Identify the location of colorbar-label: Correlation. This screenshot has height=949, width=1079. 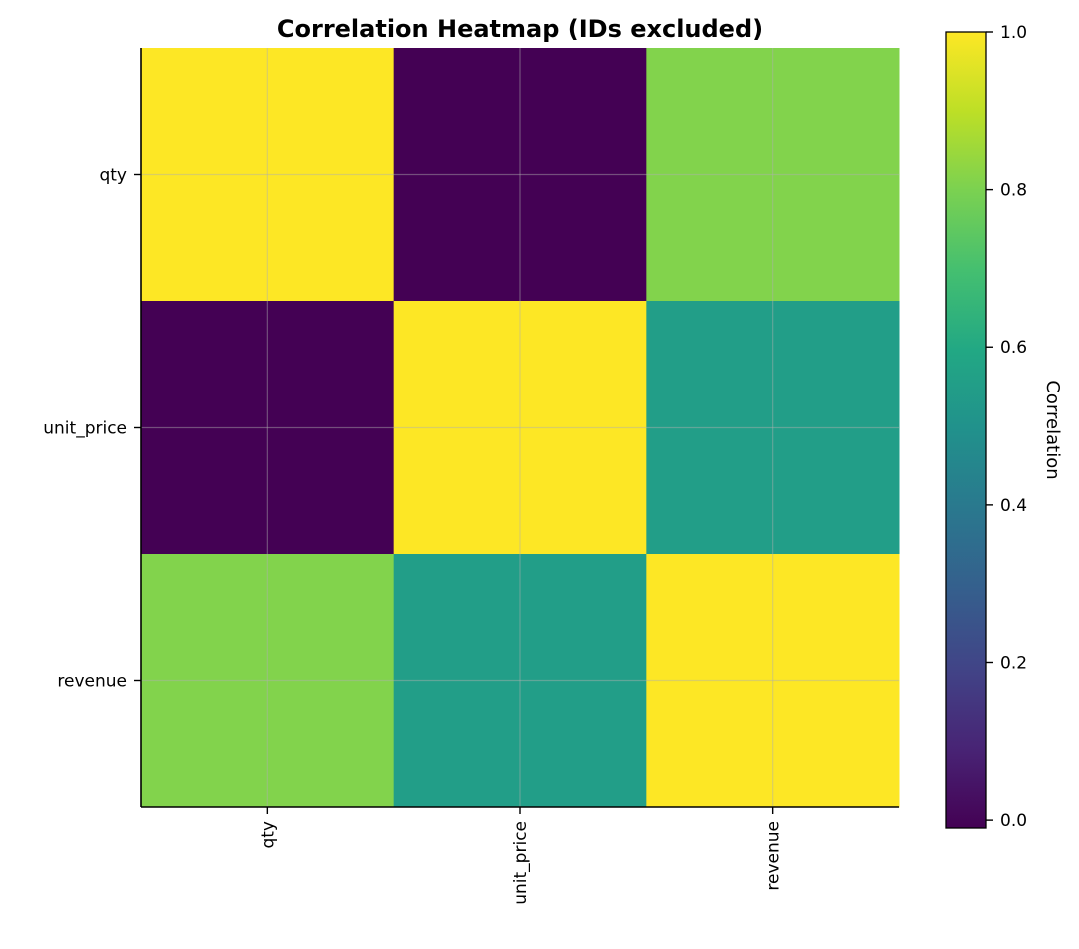
(1052, 429).